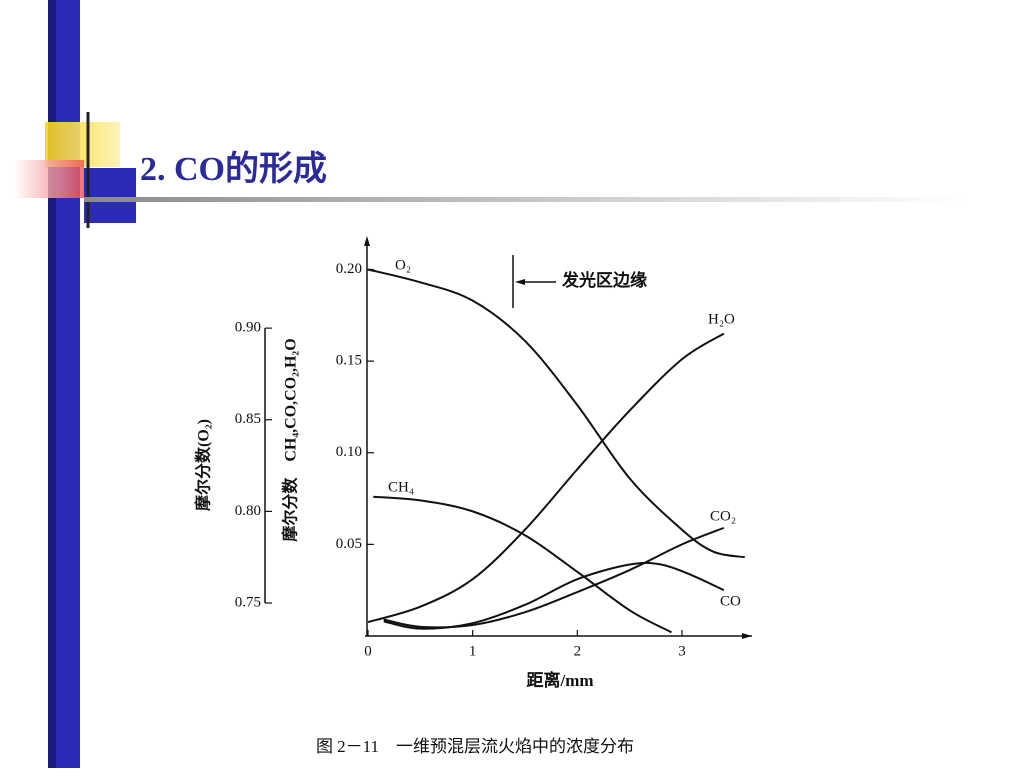 The image size is (1024, 773). What do you see at coordinates (248, 328) in the screenshot?
I see `y2-tick-label: 0.90` at bounding box center [248, 328].